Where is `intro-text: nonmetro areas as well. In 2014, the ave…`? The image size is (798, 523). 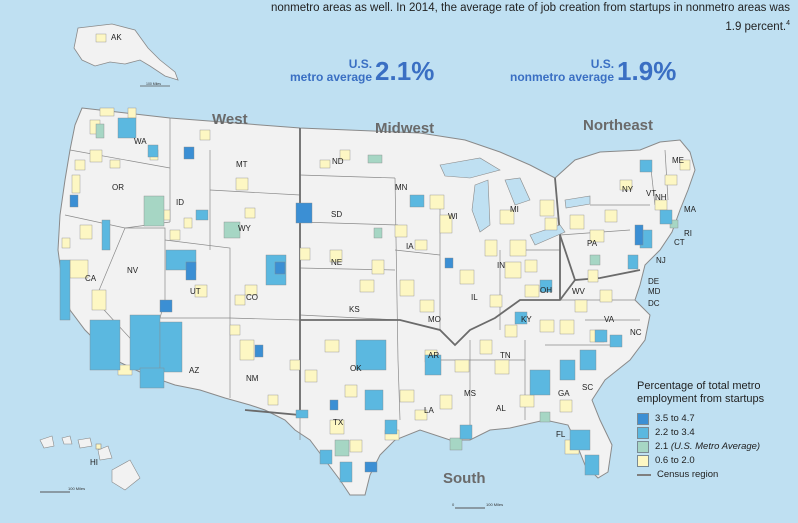 intro-text: nonmetro areas as well. In 2014, the ave… is located at coordinates (470, 17).